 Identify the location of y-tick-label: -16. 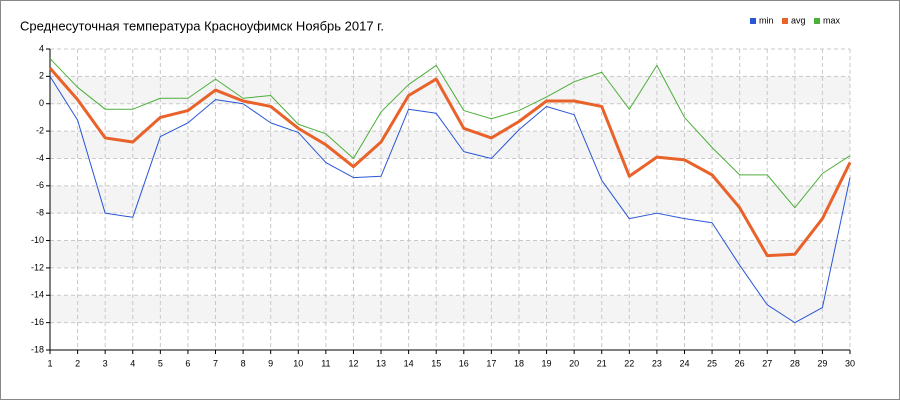
(37, 322).